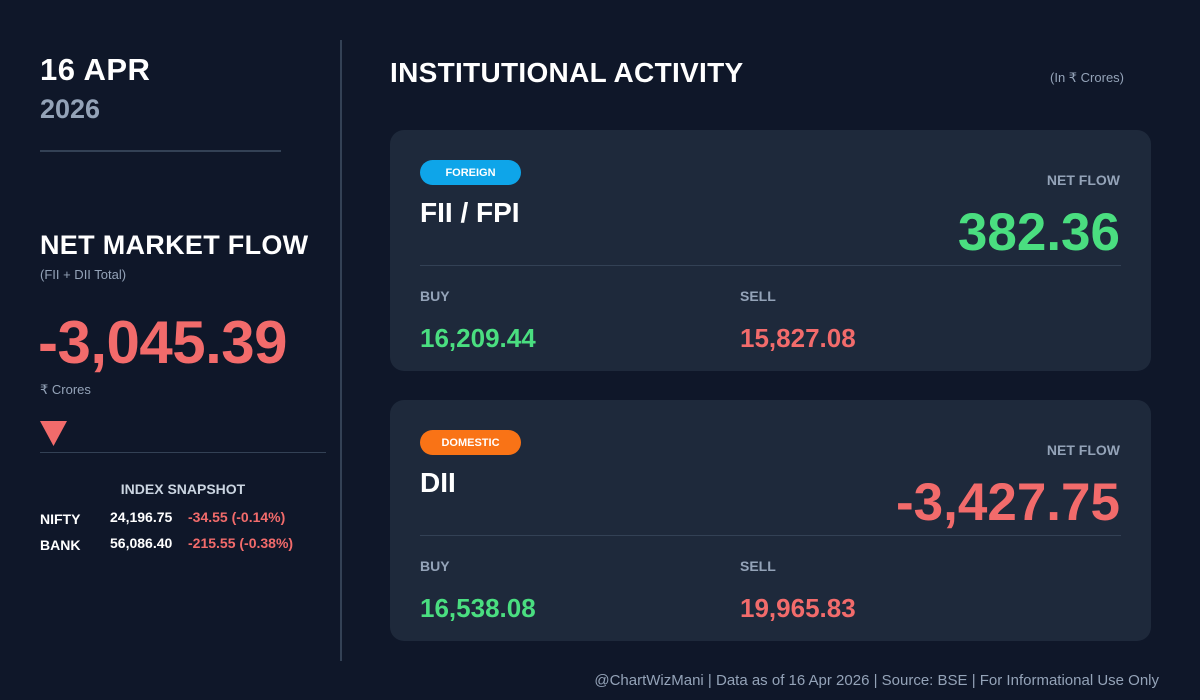 The width and height of the screenshot is (1200, 700). Describe the element at coordinates (1008, 502) in the screenshot. I see `net-flow-value: -3,427.75` at that location.